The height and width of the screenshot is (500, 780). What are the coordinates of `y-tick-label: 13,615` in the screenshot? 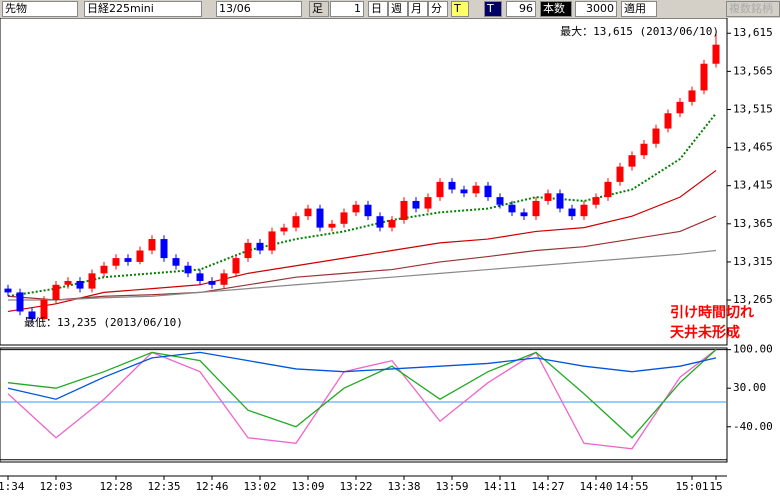 It's located at (753, 32).